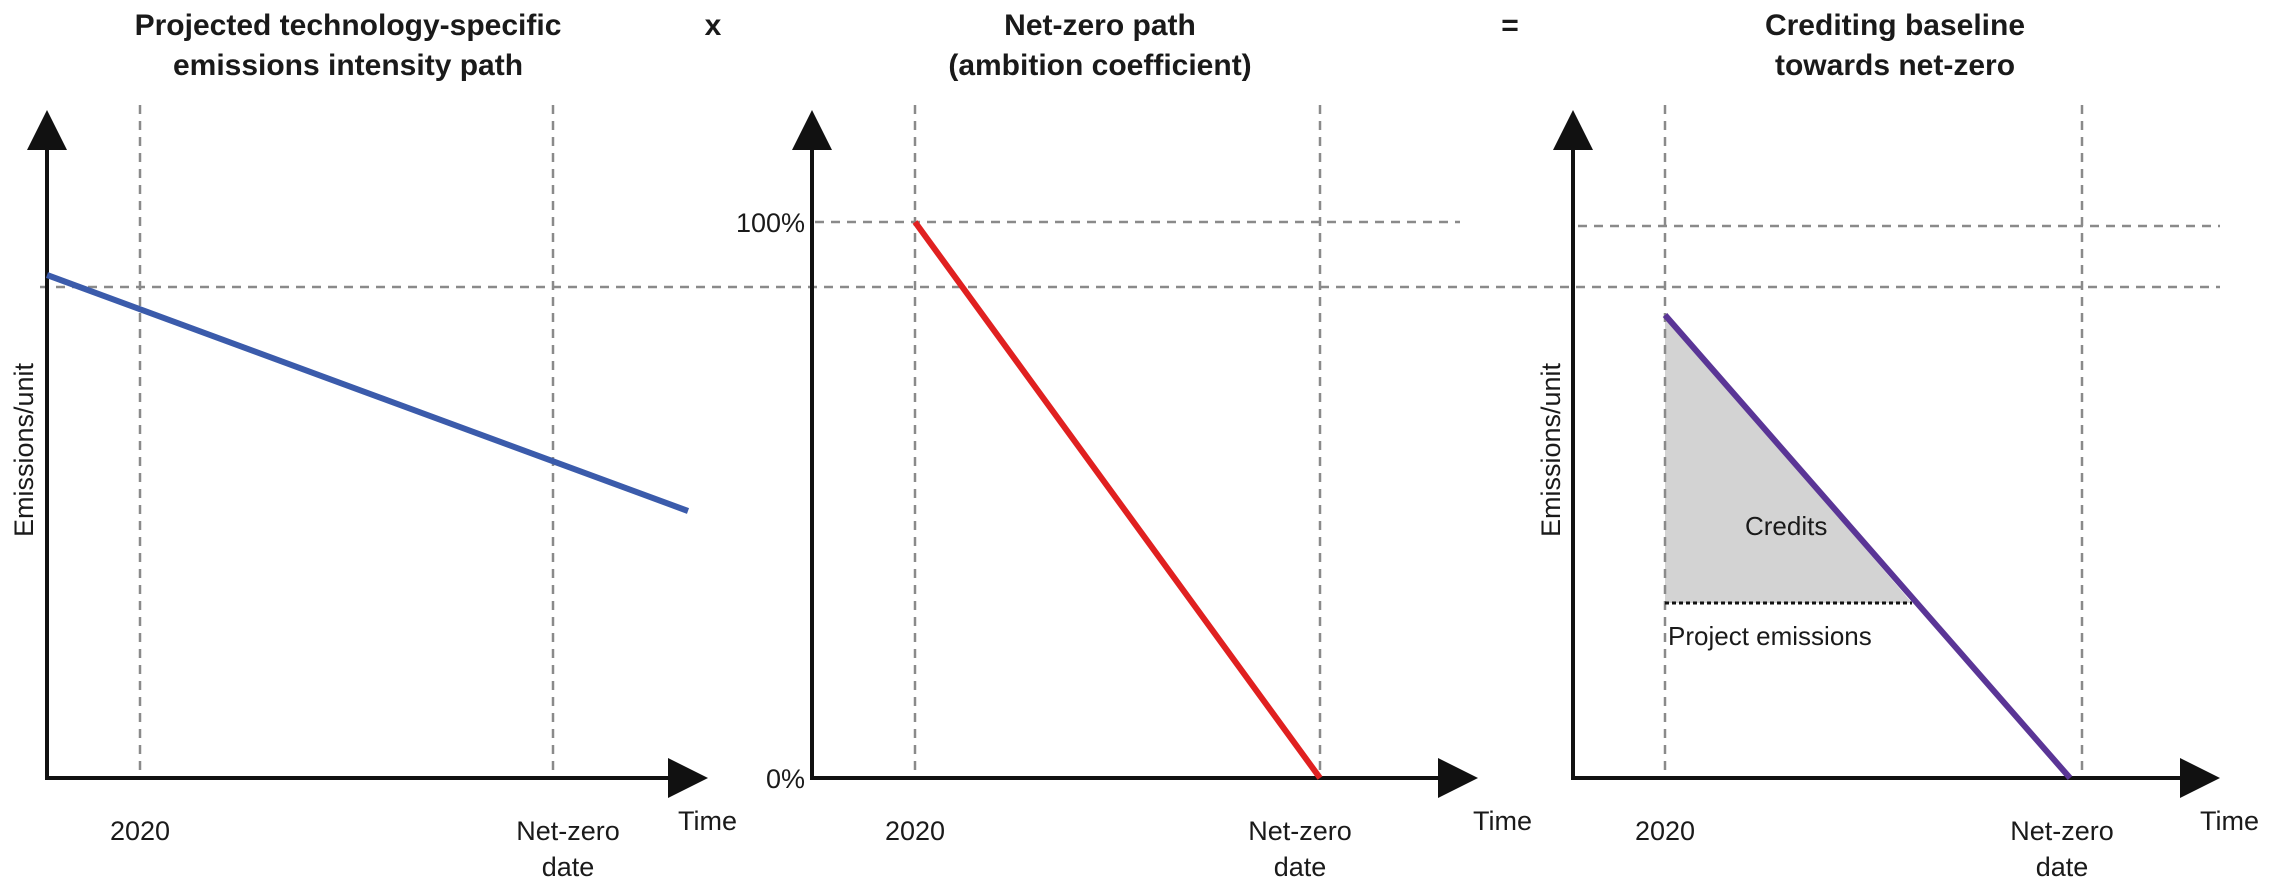 This screenshot has width=2270, height=885. I want to click on panel3-tick-netzero-line1: Net-zero, so click(2062, 831).